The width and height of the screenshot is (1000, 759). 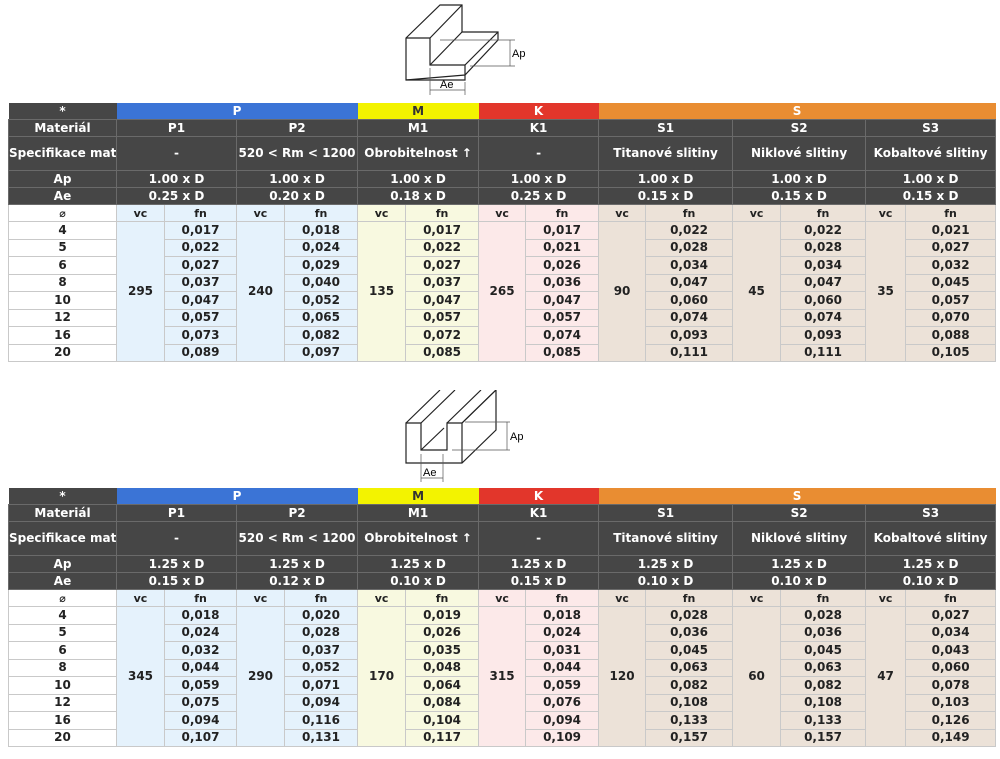 I want to click on diameter-header: ⌀, so click(x=62, y=213).